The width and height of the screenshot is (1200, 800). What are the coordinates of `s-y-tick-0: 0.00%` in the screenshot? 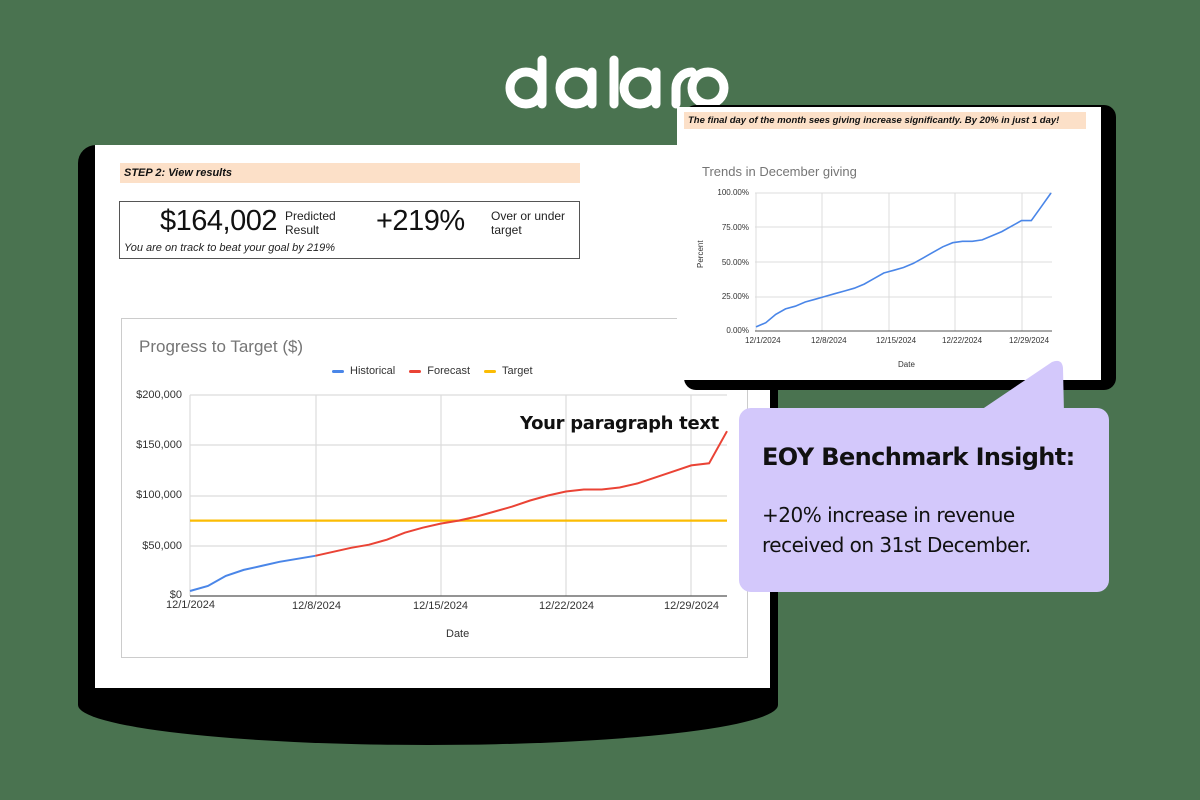 It's located at (737, 330).